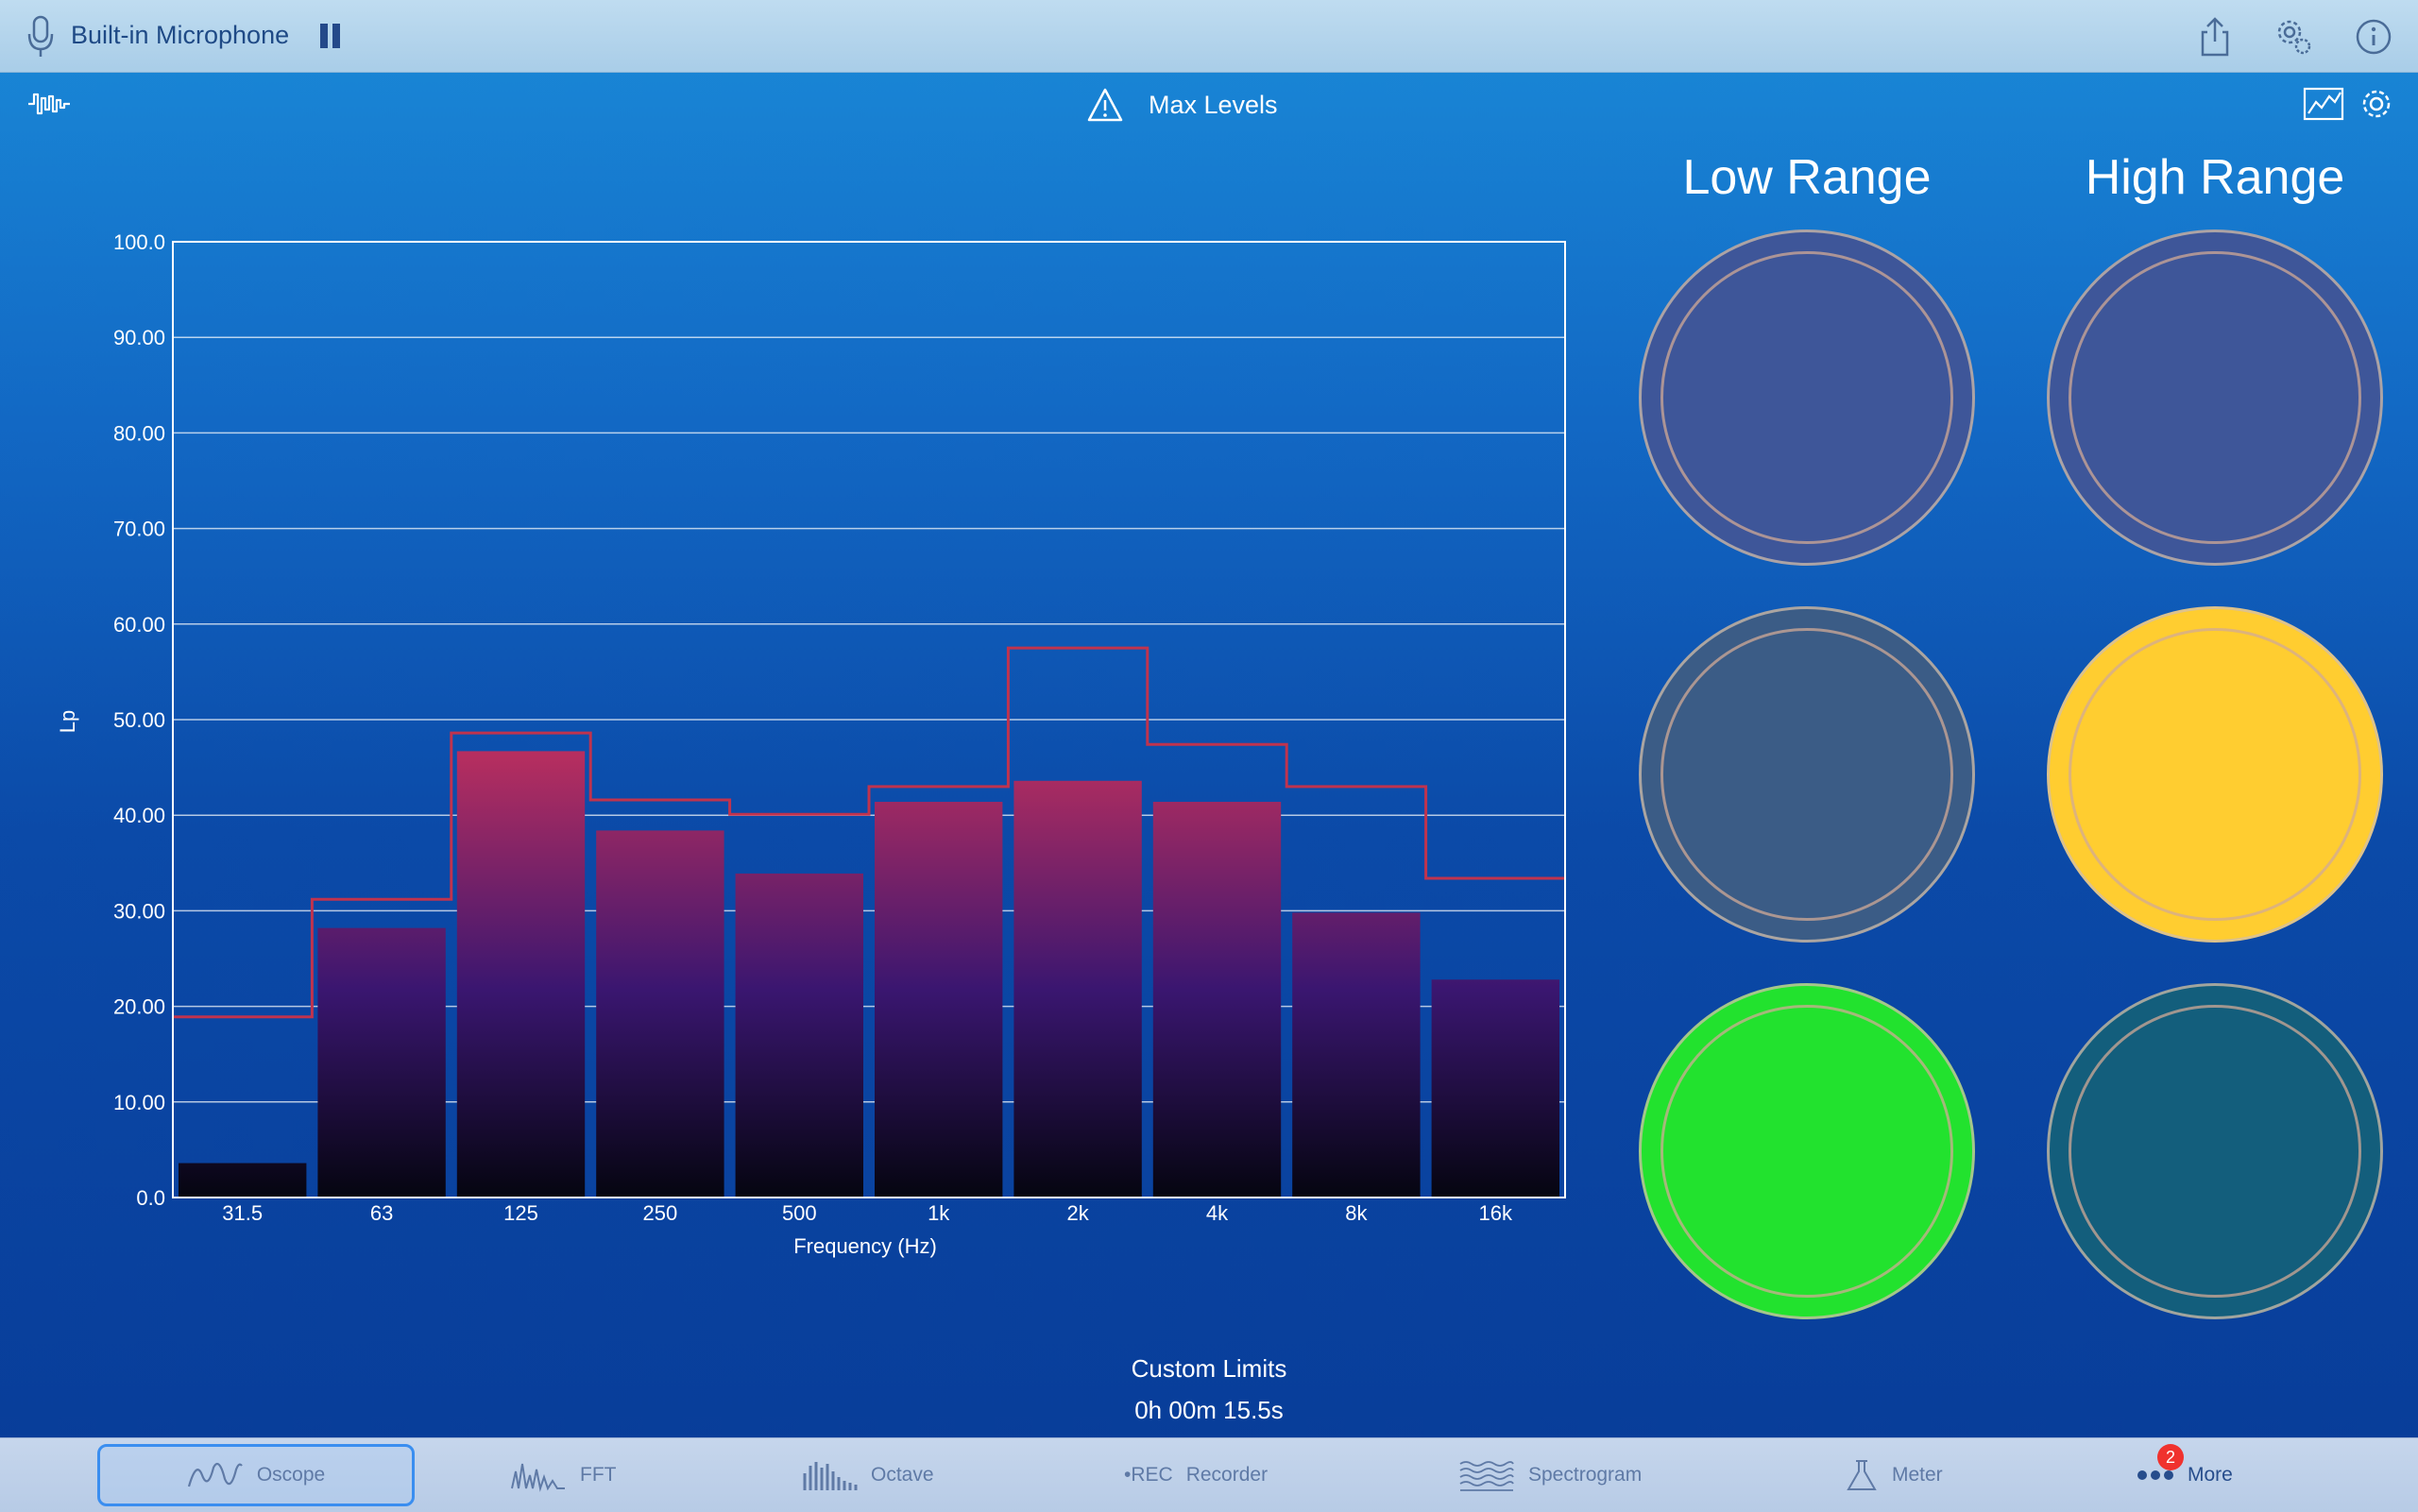  What do you see at coordinates (382, 1213) in the screenshot?
I see `x-tick-label: 63` at bounding box center [382, 1213].